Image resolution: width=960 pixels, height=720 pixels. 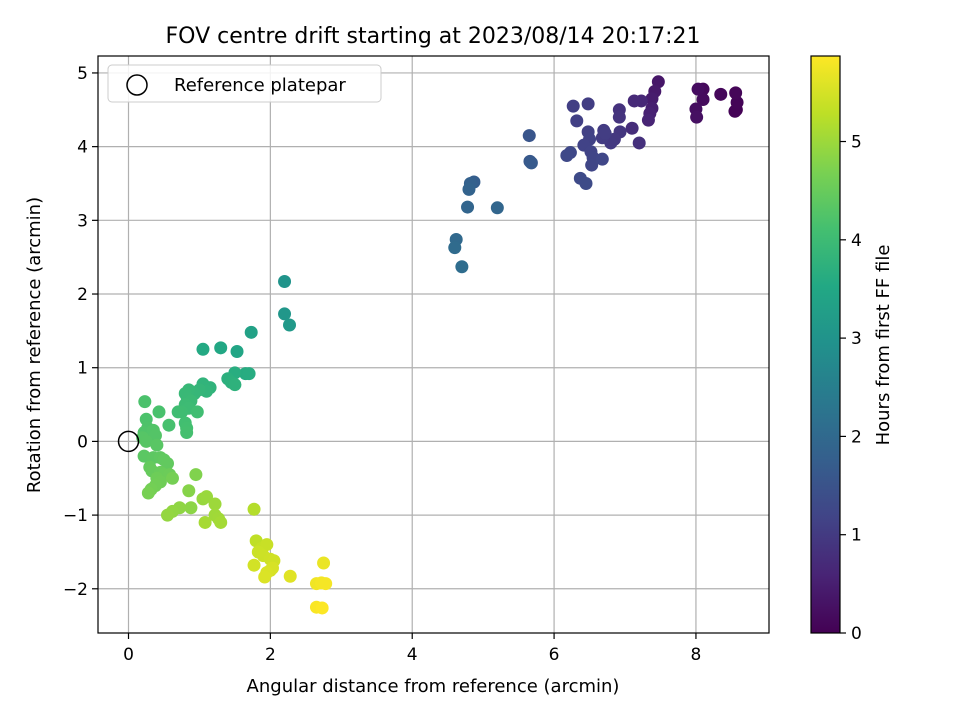 I want to click on y-tick-label: −1, so click(x=75, y=516).